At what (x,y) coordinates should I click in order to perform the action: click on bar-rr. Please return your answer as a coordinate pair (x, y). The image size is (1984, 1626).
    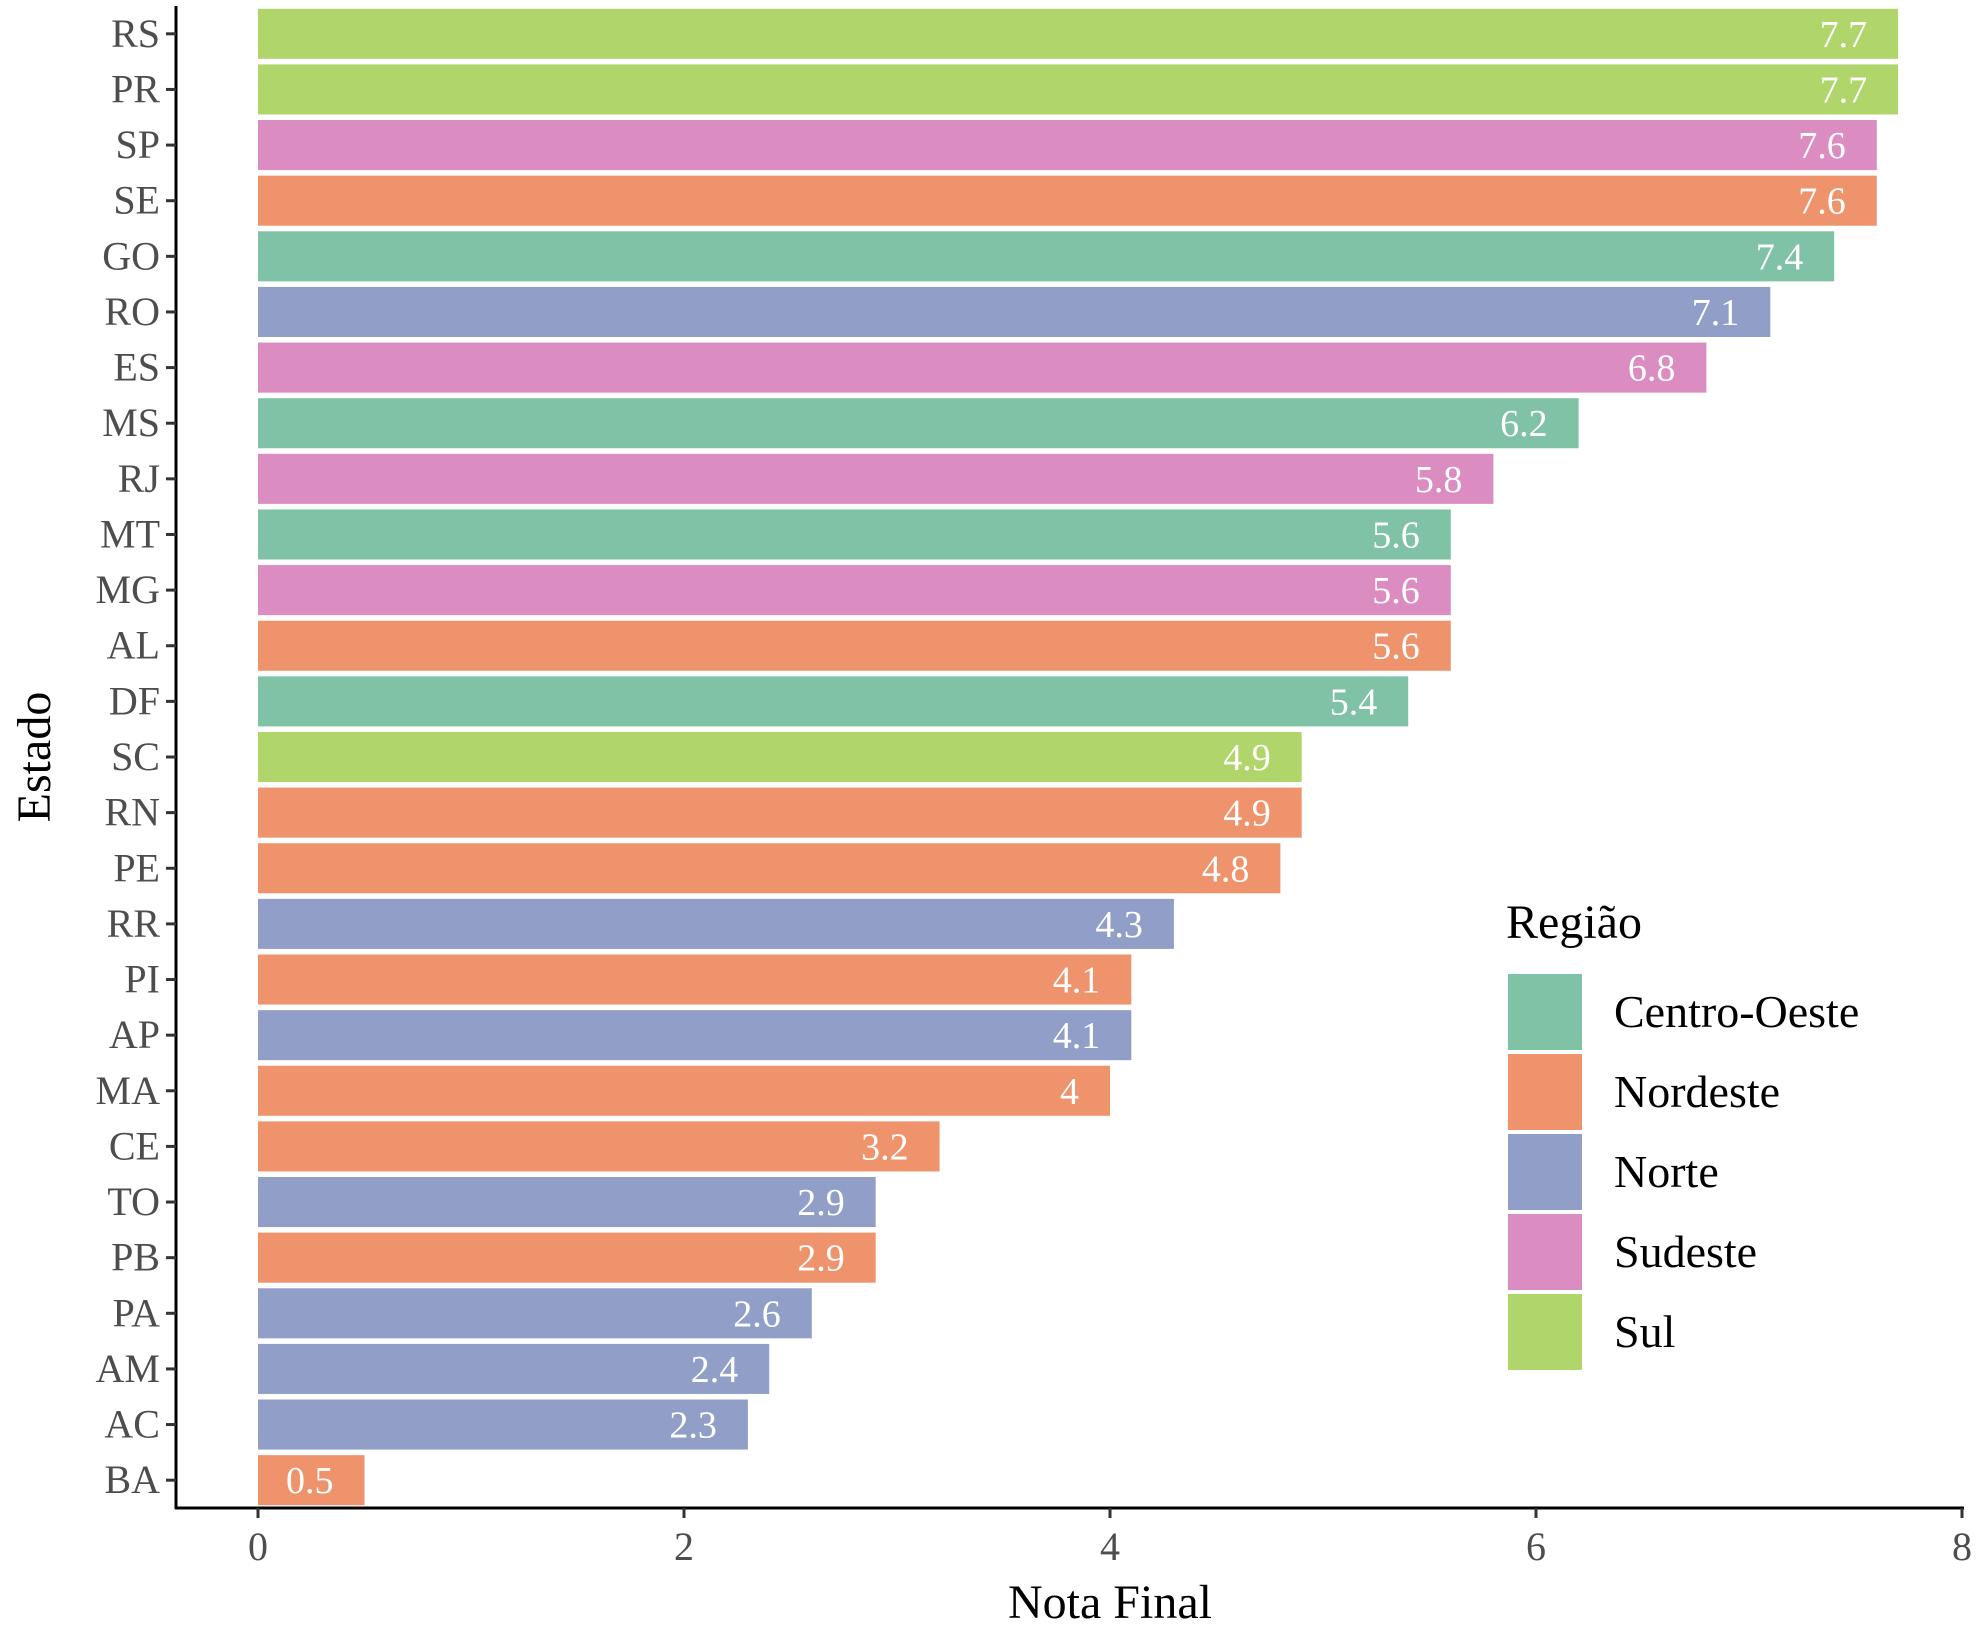
    Looking at the image, I should click on (716, 923).